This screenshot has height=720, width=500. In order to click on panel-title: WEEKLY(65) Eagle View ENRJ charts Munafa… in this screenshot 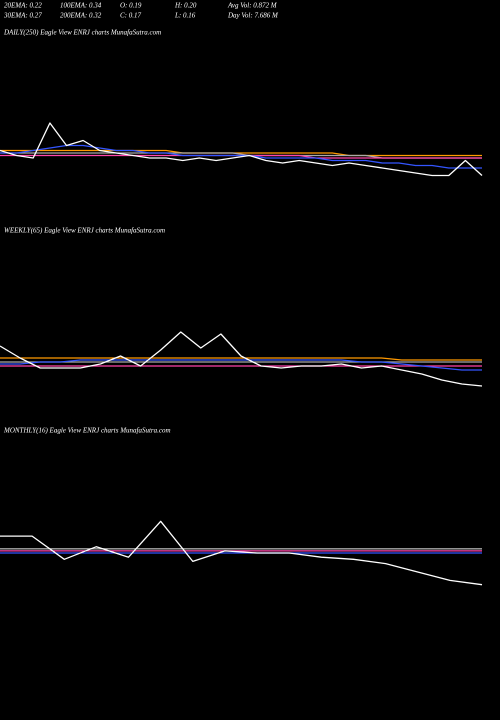, I will do `click(84, 231)`.